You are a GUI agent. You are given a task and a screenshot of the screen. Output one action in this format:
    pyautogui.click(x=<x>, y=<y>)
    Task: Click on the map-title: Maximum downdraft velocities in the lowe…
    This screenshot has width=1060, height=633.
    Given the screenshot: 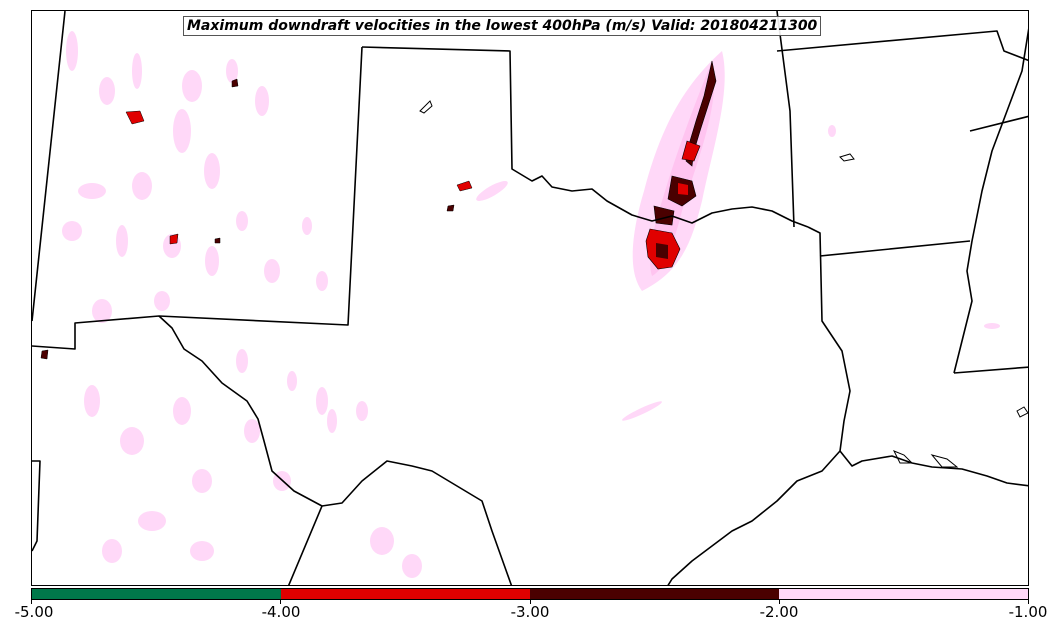 What is the action you would take?
    pyautogui.click(x=502, y=26)
    